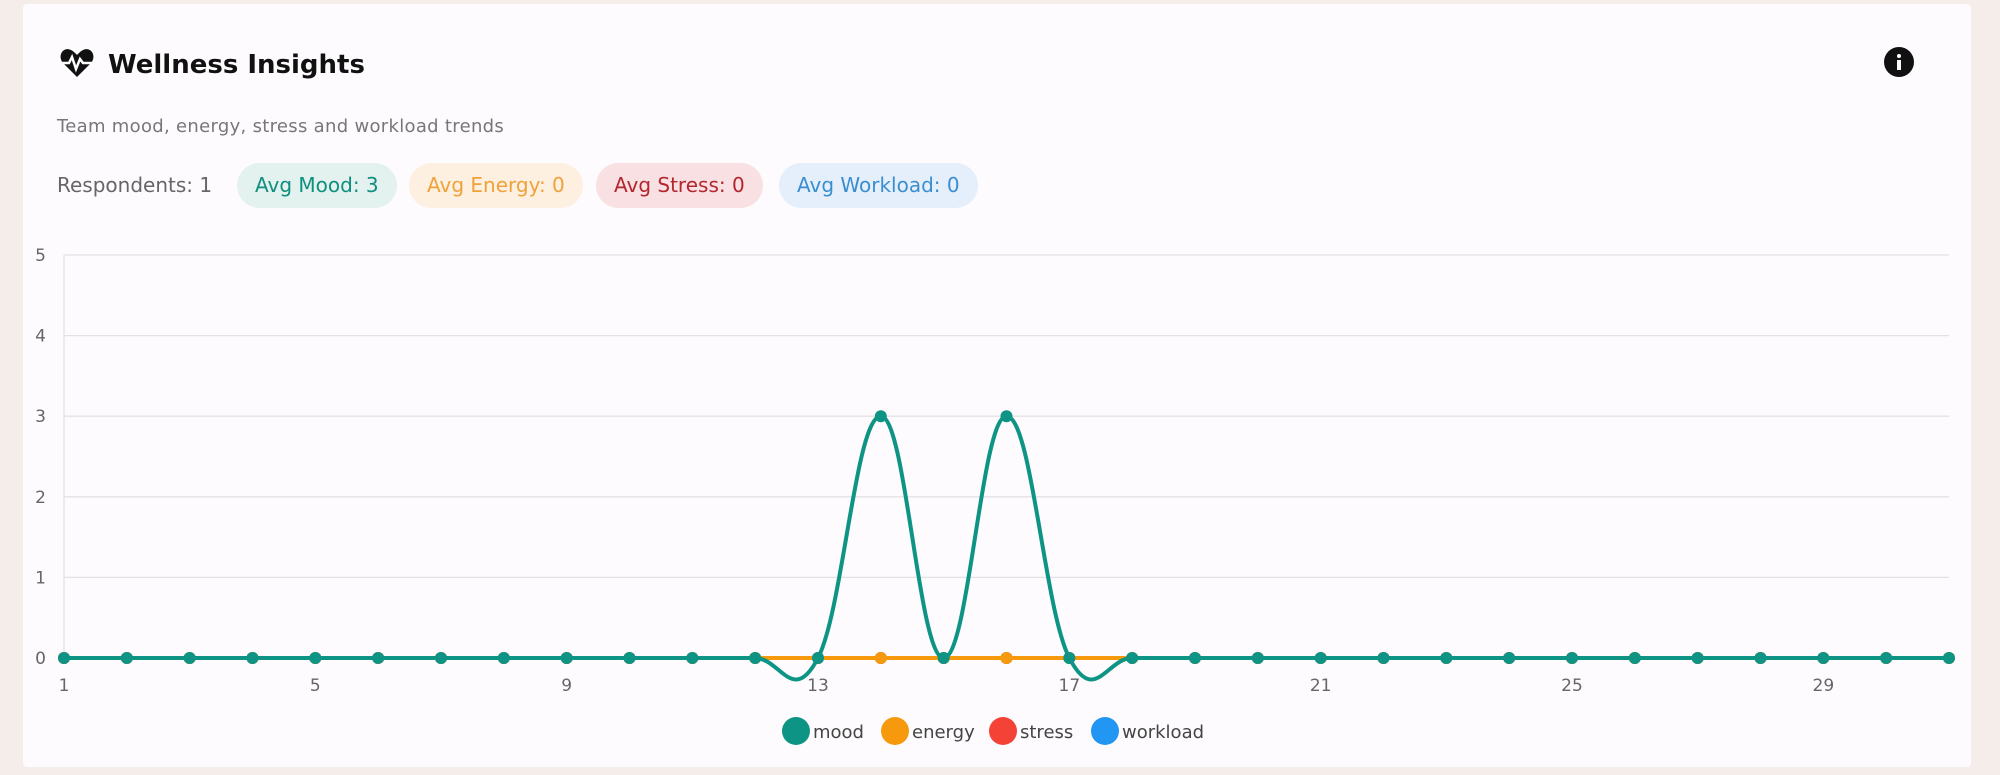 This screenshot has height=775, width=2000. What do you see at coordinates (943, 732) in the screenshot?
I see `legend-label: energy` at bounding box center [943, 732].